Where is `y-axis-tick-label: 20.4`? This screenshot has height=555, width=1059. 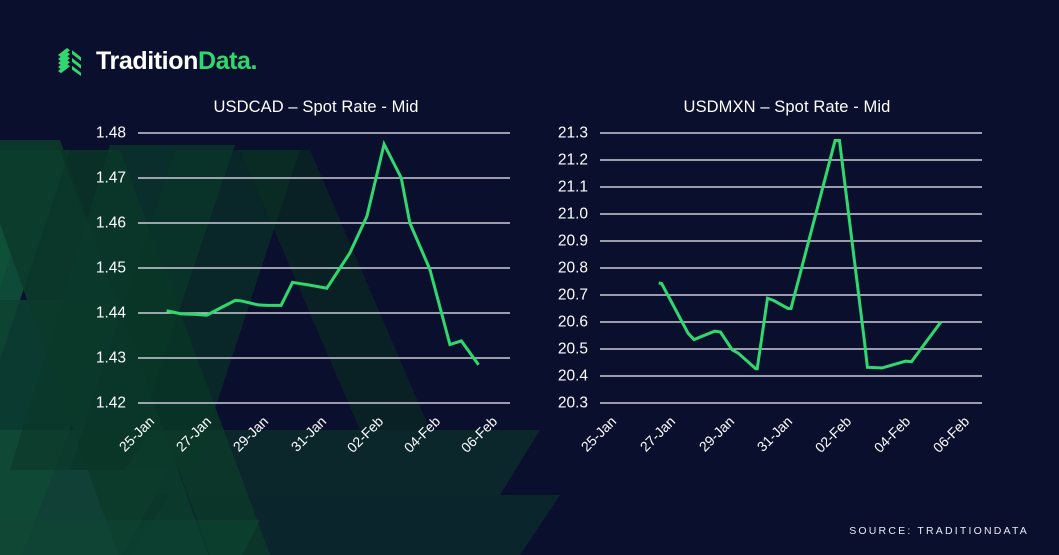 y-axis-tick-label: 20.4 is located at coordinates (572, 376).